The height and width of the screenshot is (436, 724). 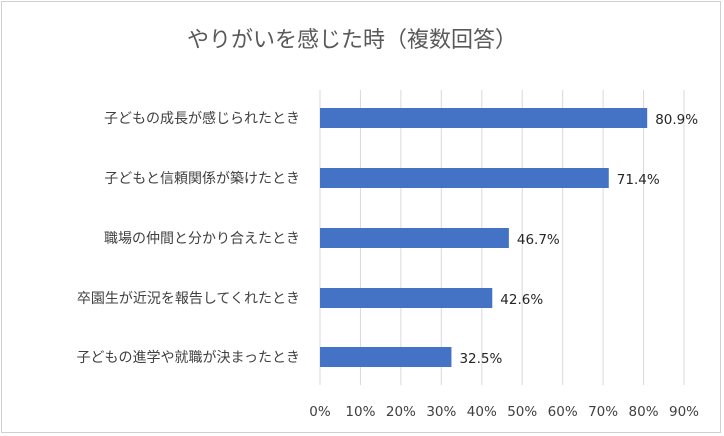 I want to click on x-tick-label: 60%, so click(x=563, y=412).